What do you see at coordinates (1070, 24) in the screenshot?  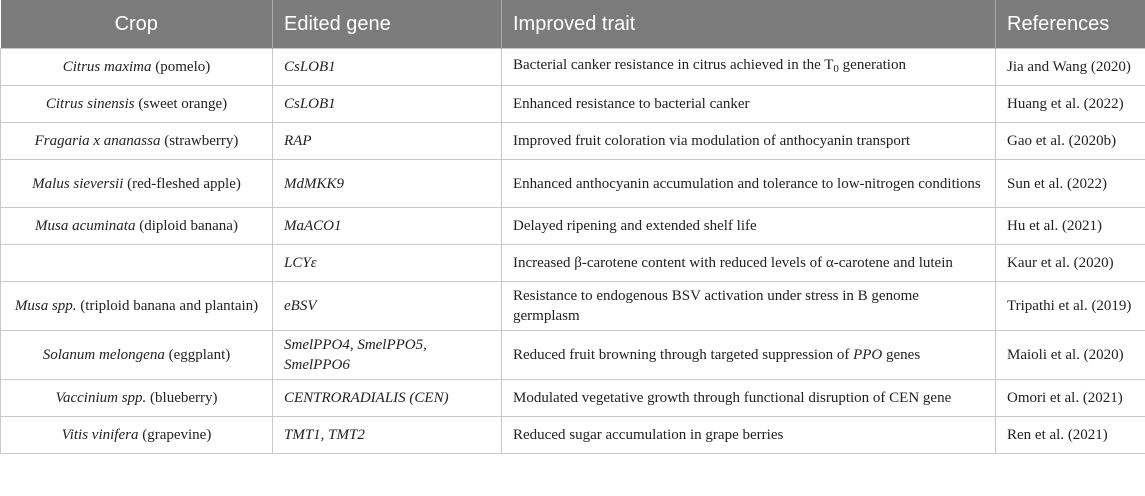 I see `header-references: References` at bounding box center [1070, 24].